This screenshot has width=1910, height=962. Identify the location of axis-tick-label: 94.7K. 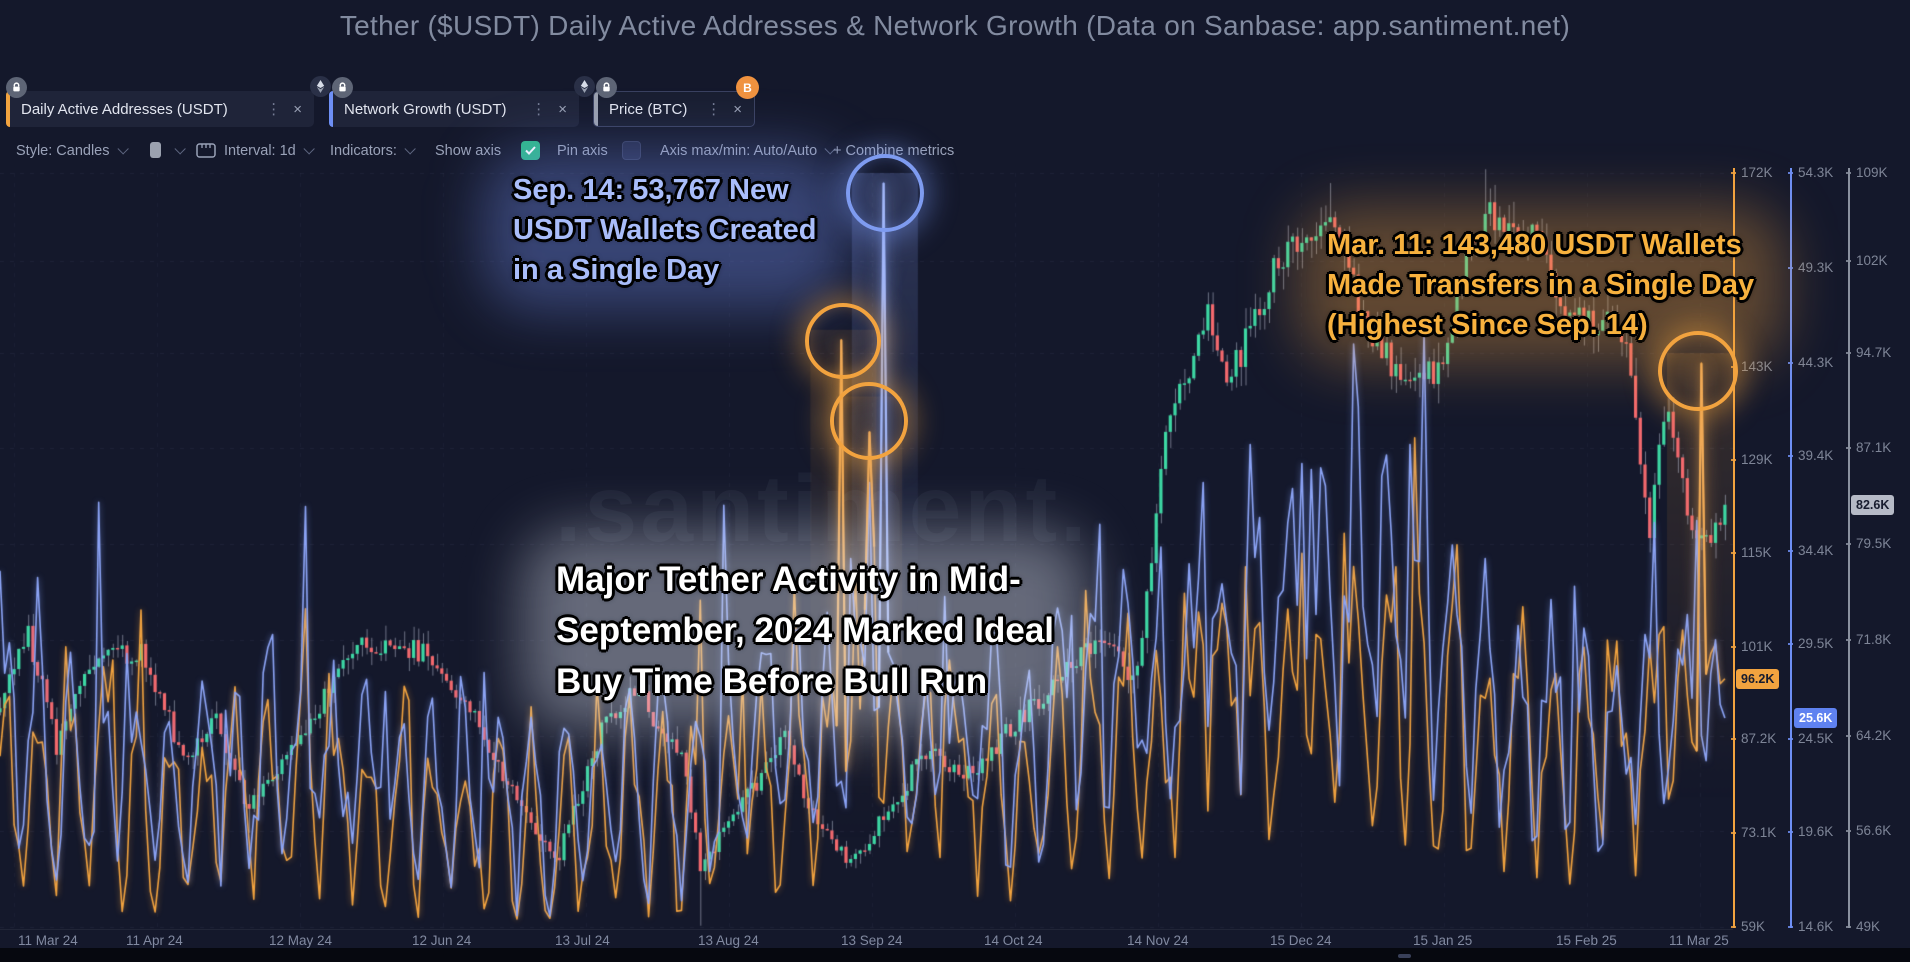
(1874, 352).